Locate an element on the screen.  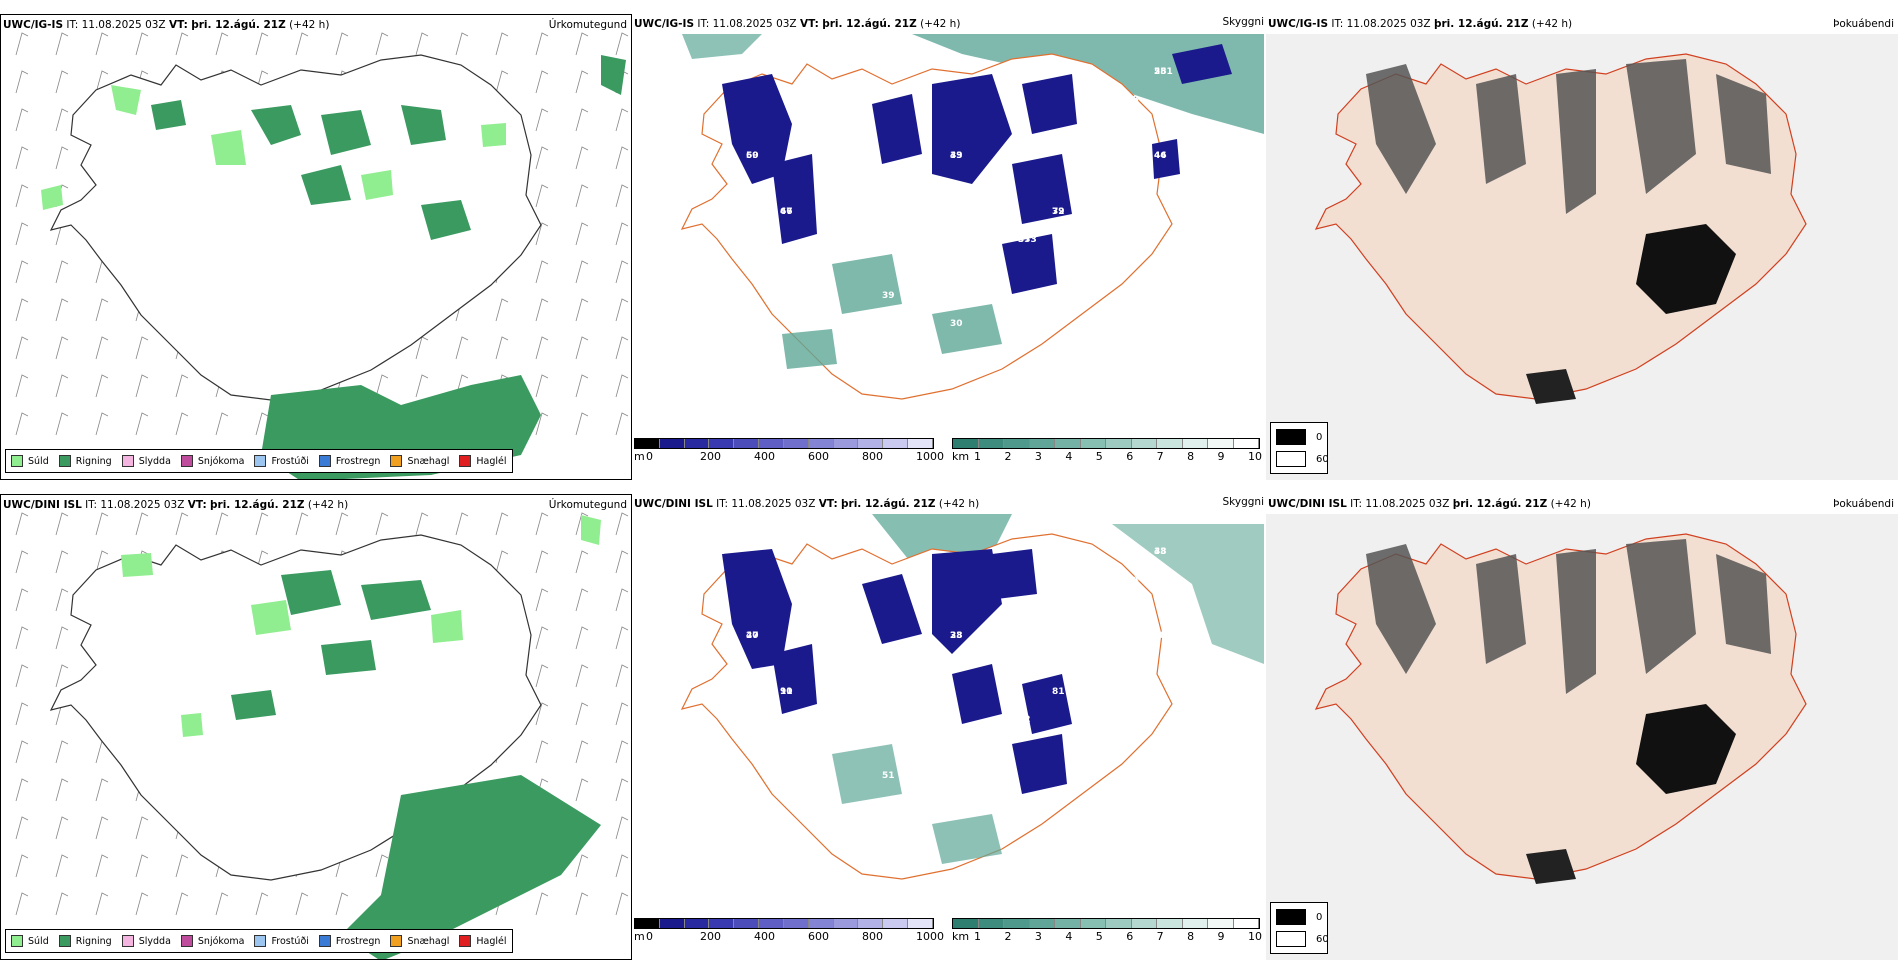
cloud-base-label: 60 is located at coordinates (1126, 580).